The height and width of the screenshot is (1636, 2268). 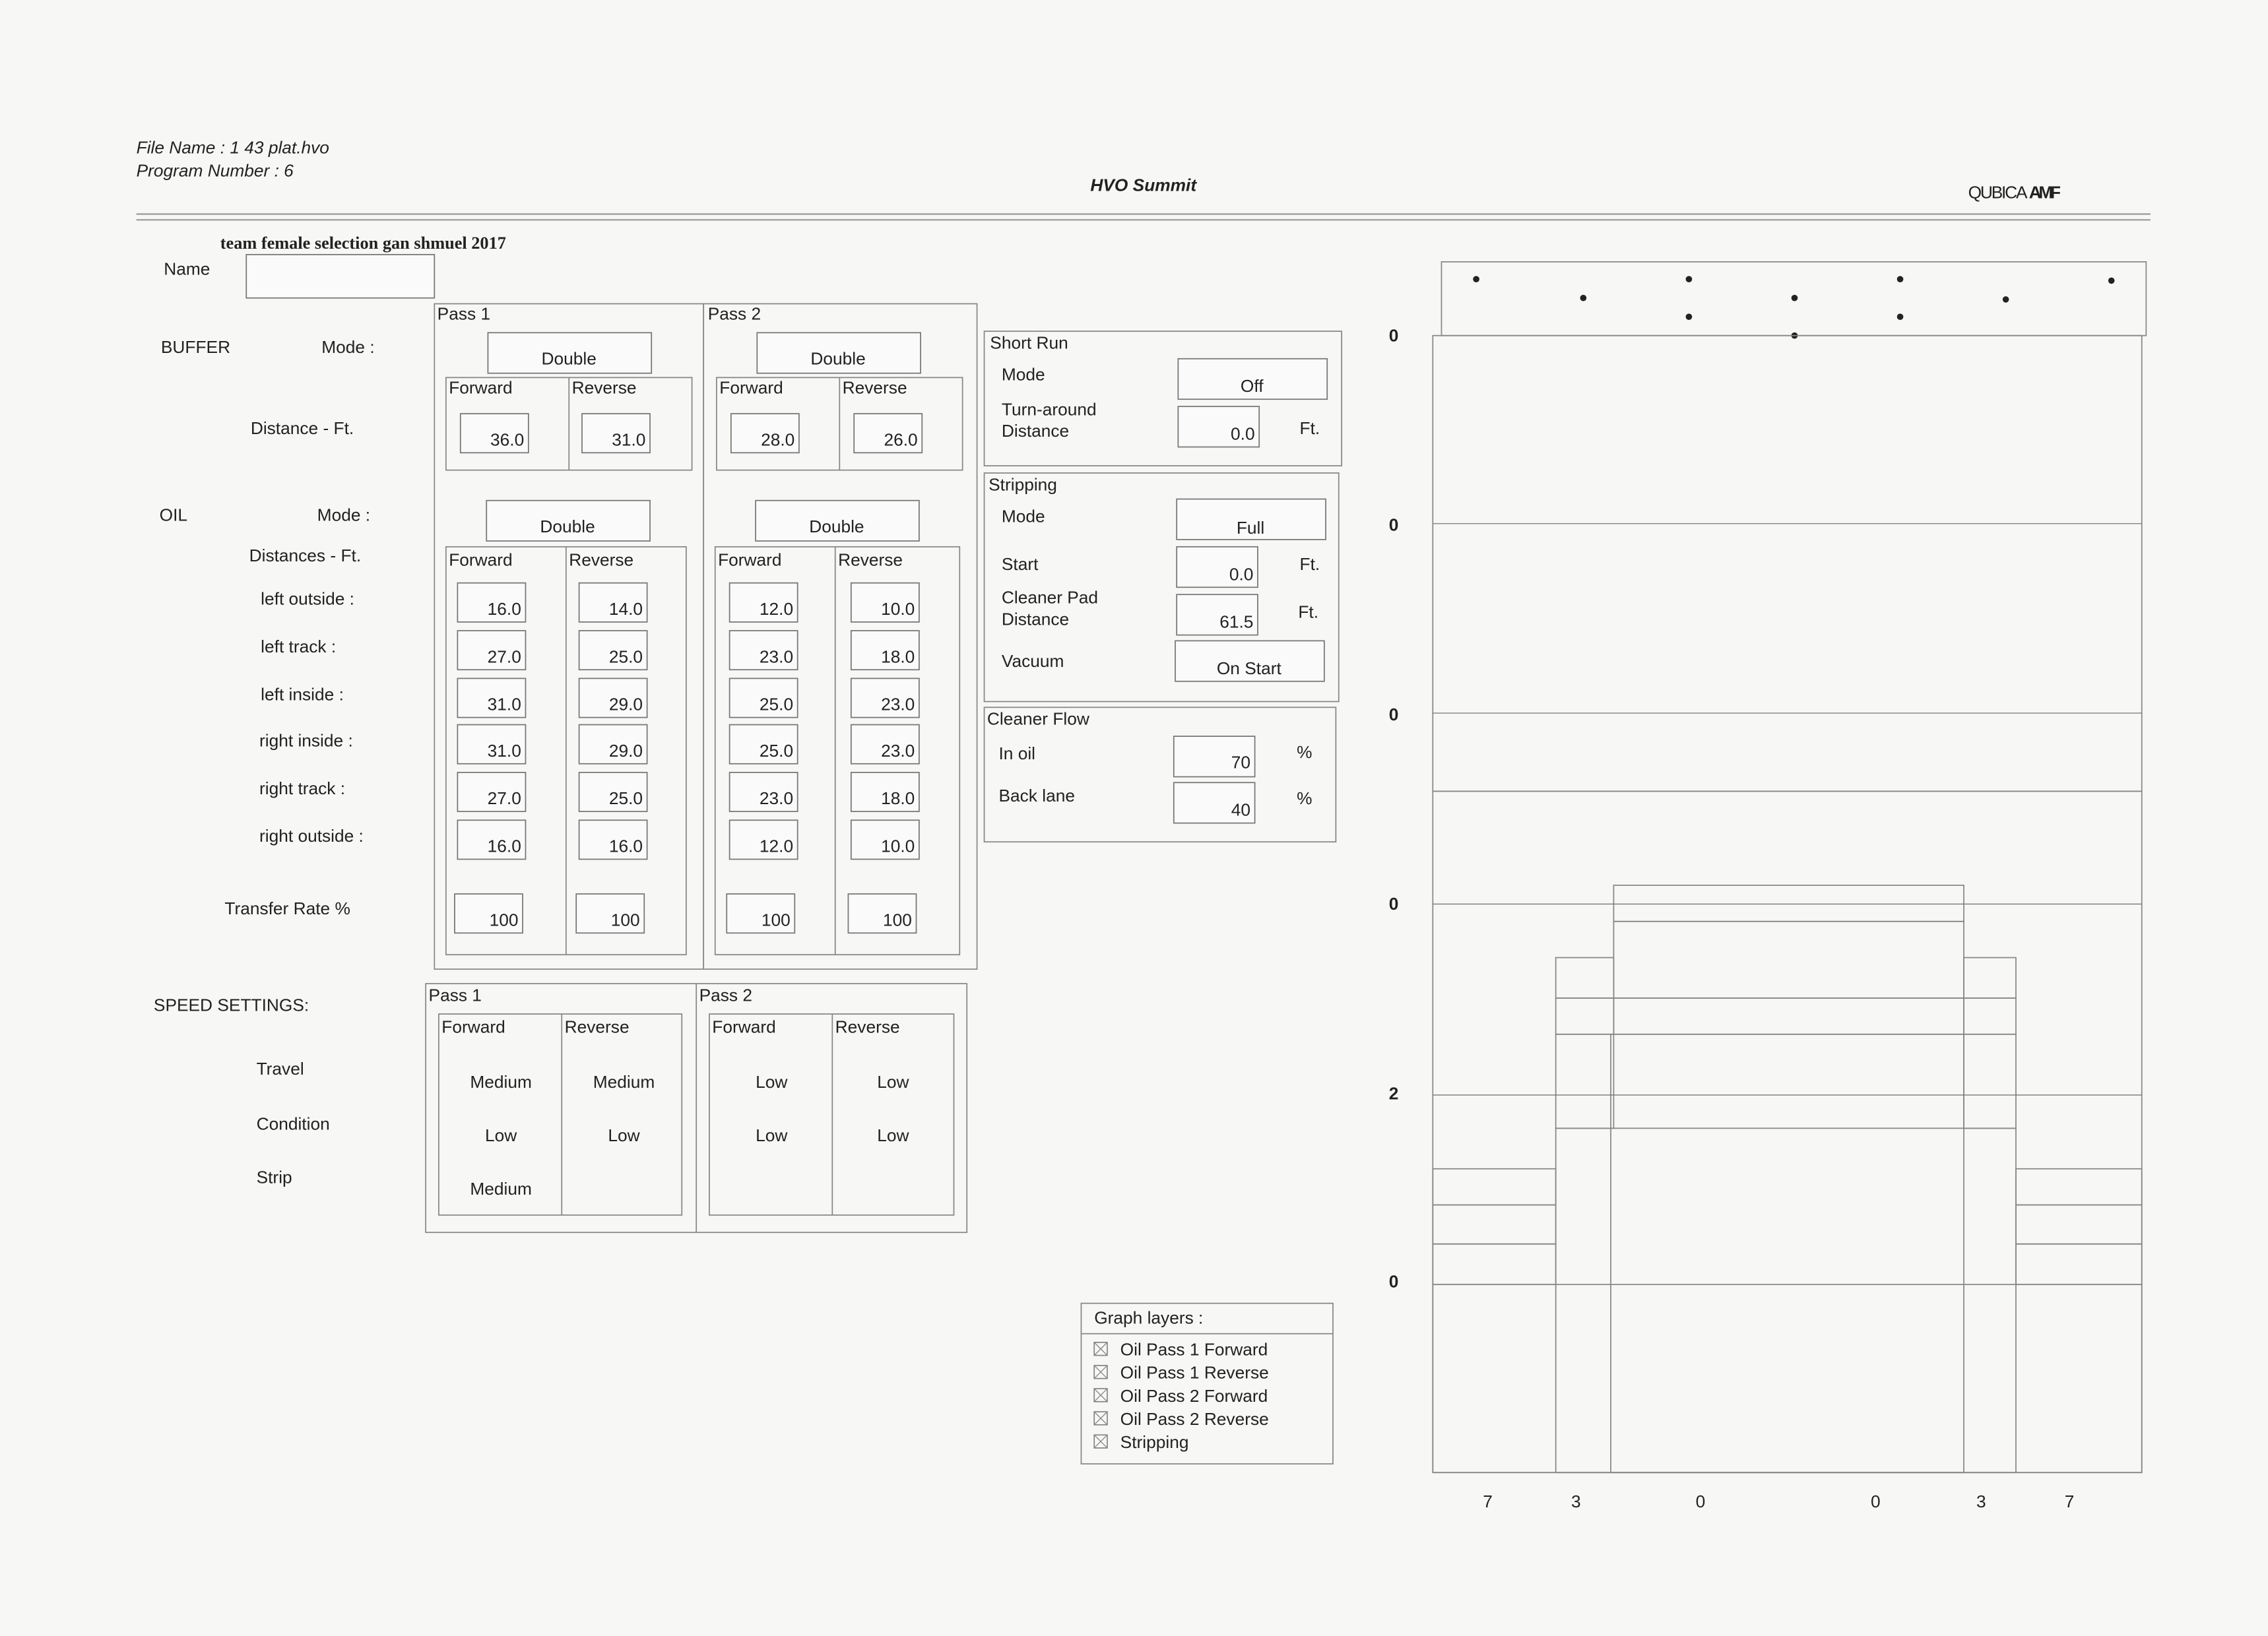 What do you see at coordinates (275, 1178) in the screenshot?
I see `speed-row-label: Strip` at bounding box center [275, 1178].